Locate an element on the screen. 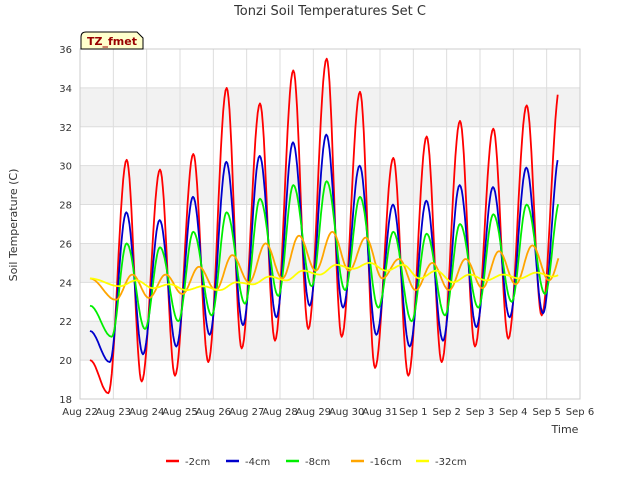  site-badge: TZ_fmet is located at coordinates (112, 40).